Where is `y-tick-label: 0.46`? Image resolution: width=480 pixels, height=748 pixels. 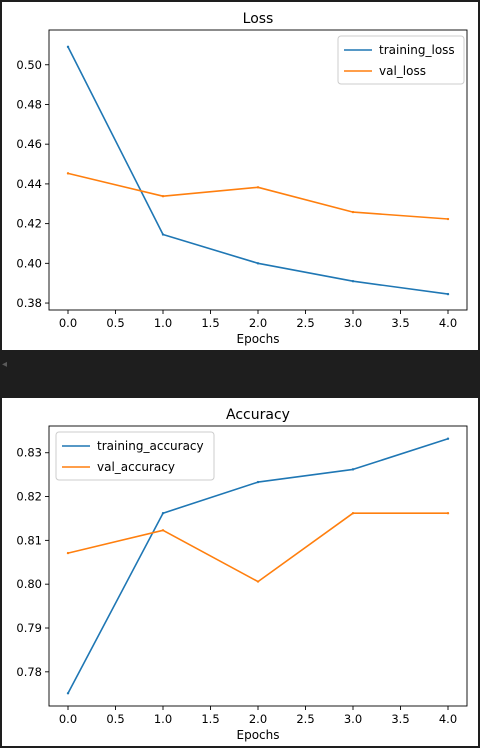 y-tick-label: 0.46 is located at coordinates (29, 144).